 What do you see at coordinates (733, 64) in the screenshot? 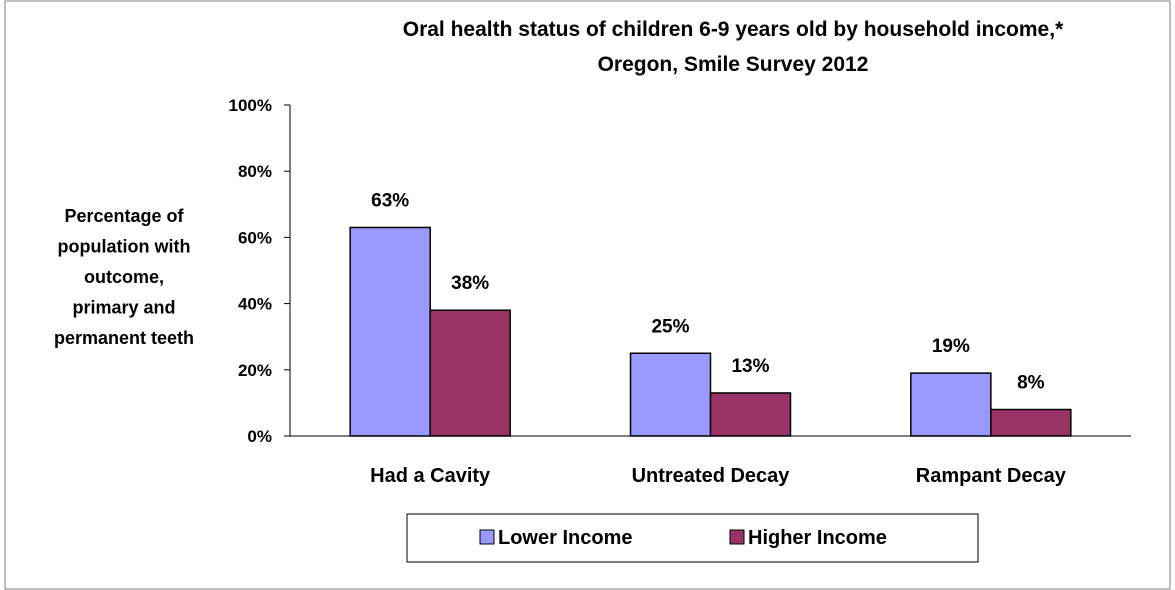
I see `chart-subtitle: Oregon, Smile Survey 2012` at bounding box center [733, 64].